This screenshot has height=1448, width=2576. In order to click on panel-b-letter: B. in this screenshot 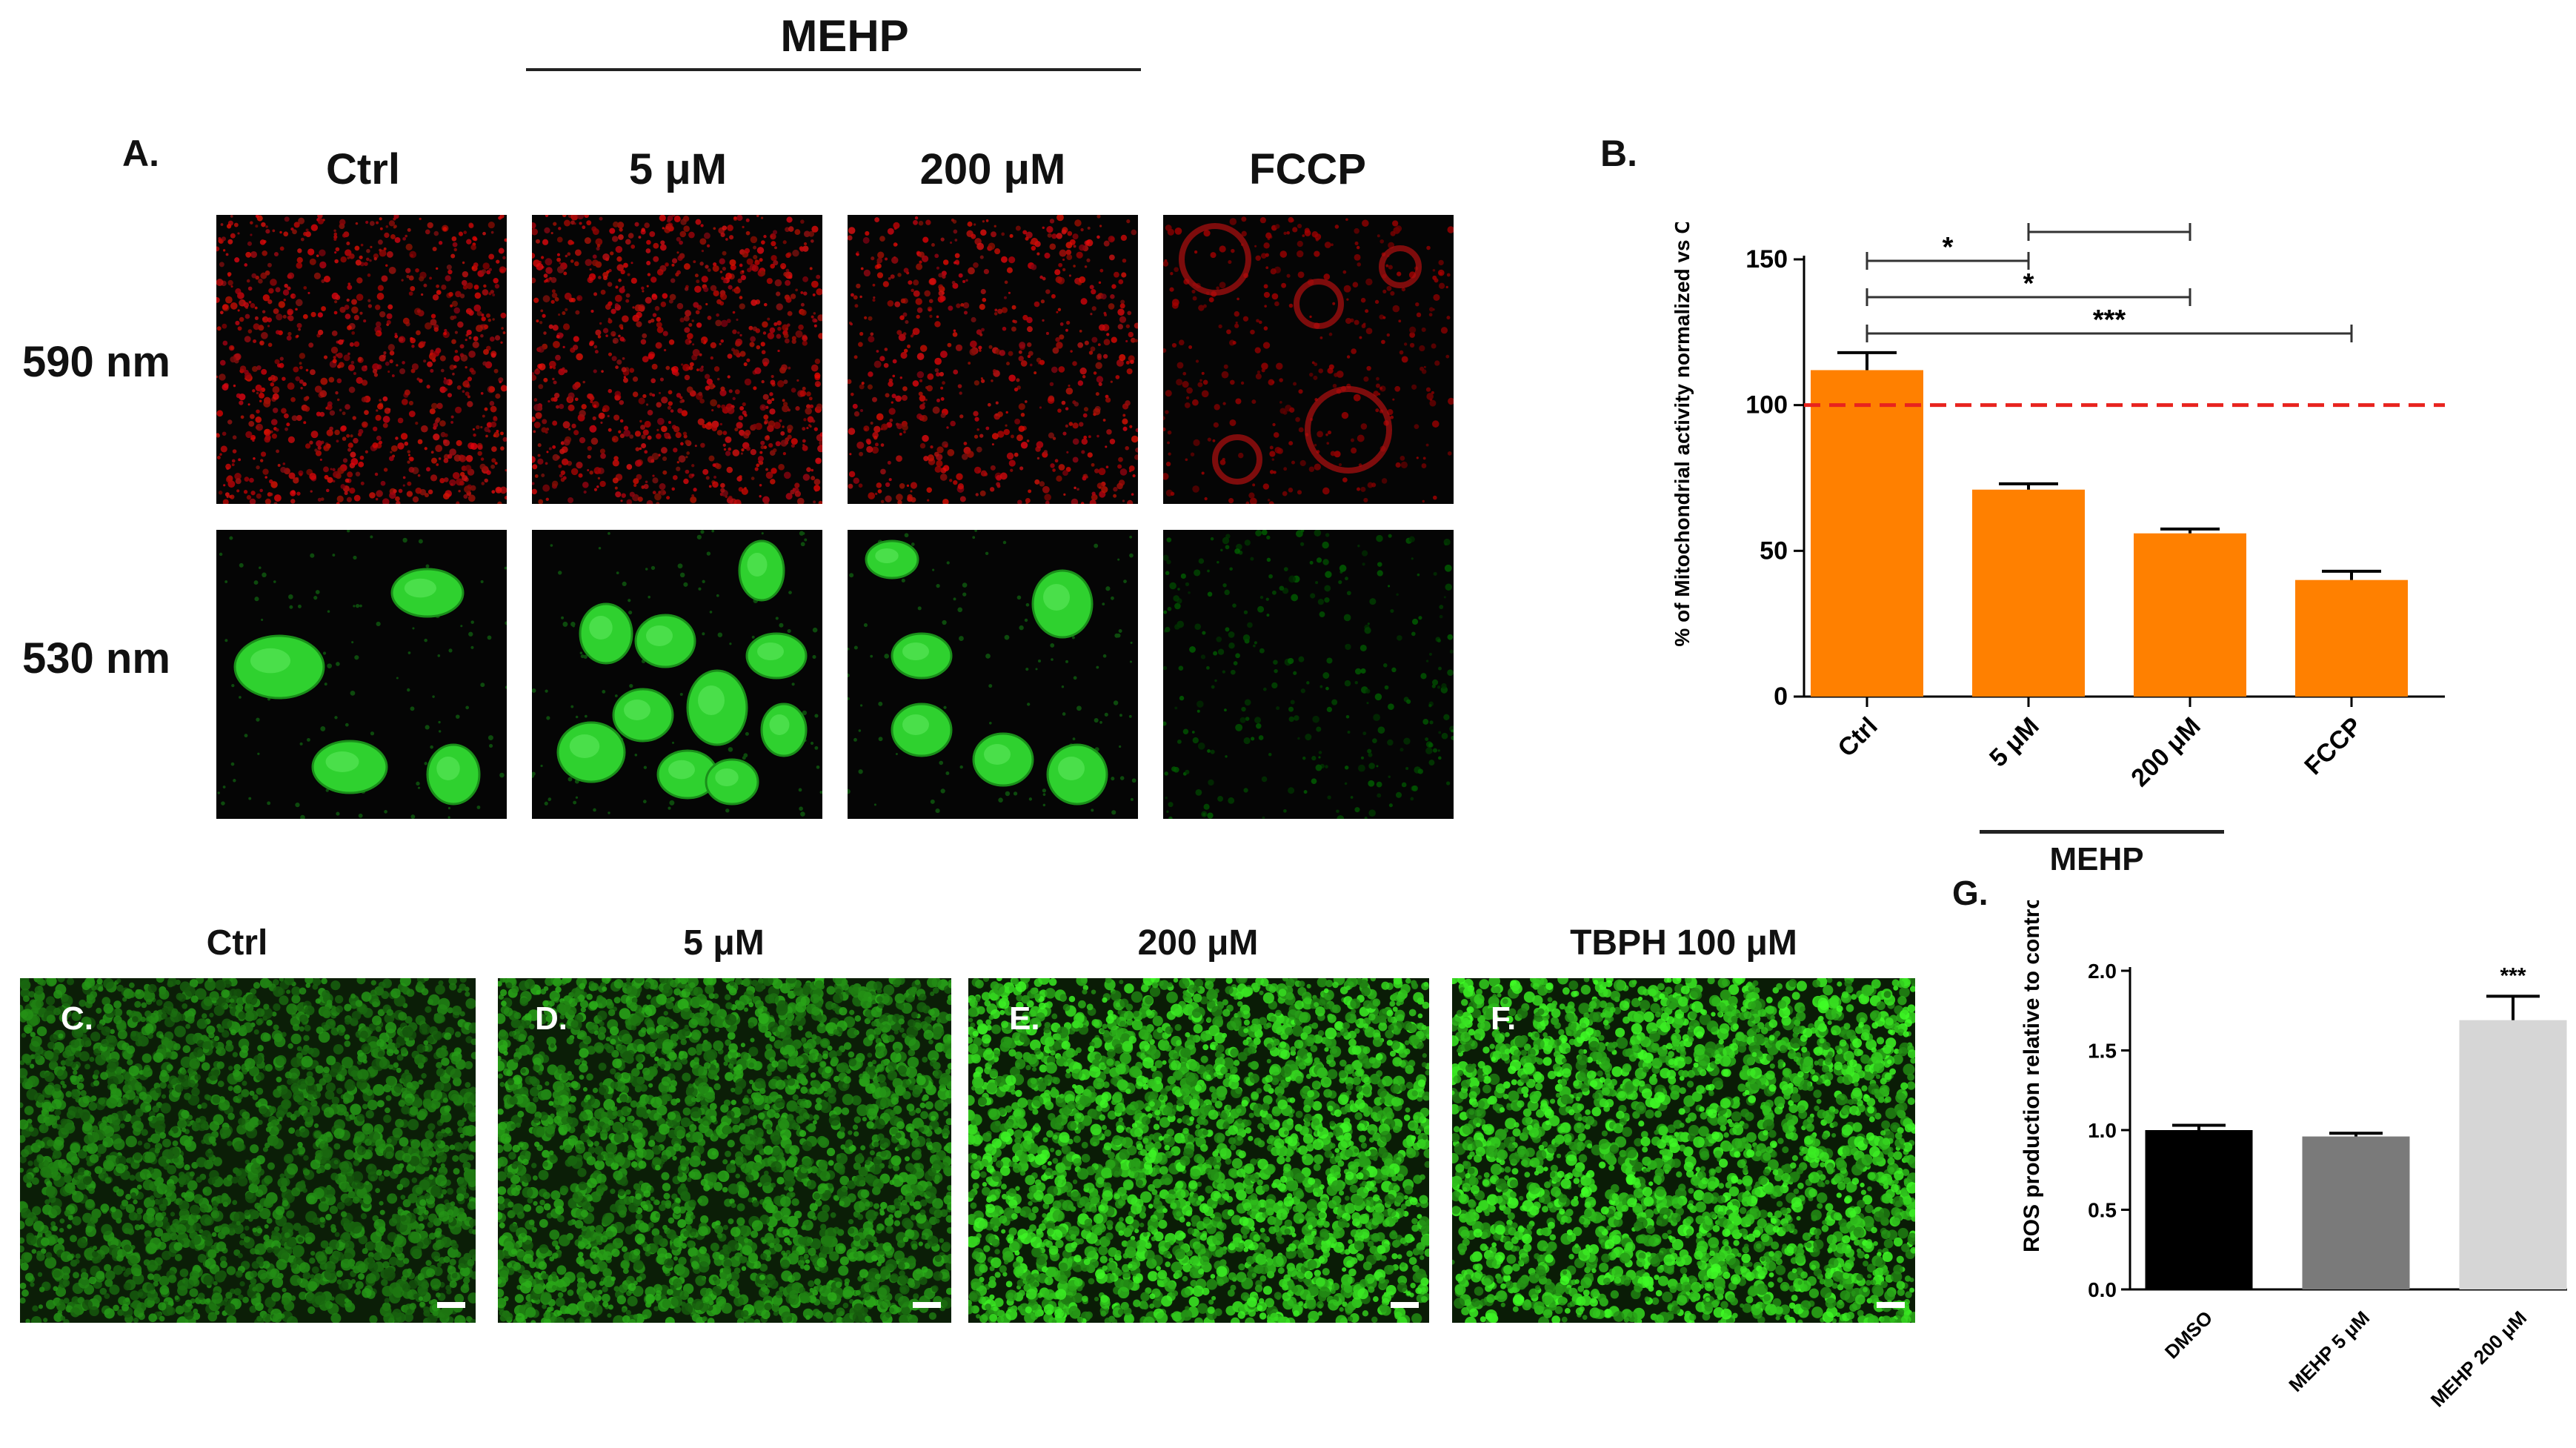, I will do `click(1618, 153)`.